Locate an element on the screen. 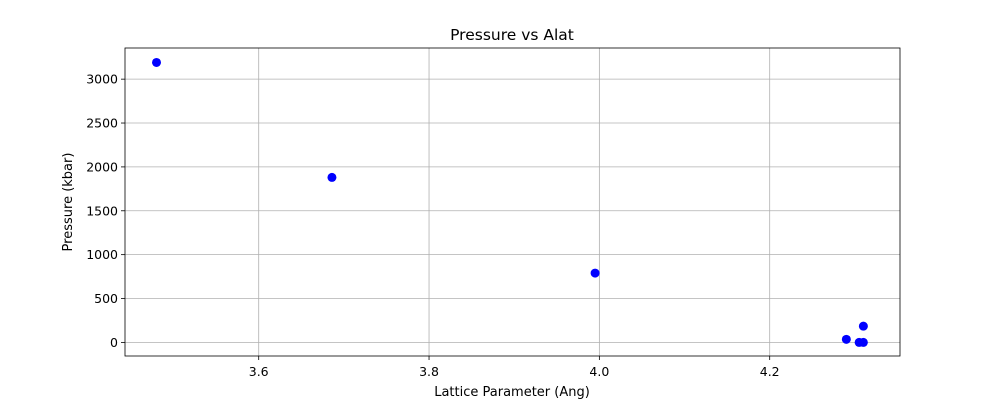  y-tick-label: 3000 is located at coordinates (102, 79).